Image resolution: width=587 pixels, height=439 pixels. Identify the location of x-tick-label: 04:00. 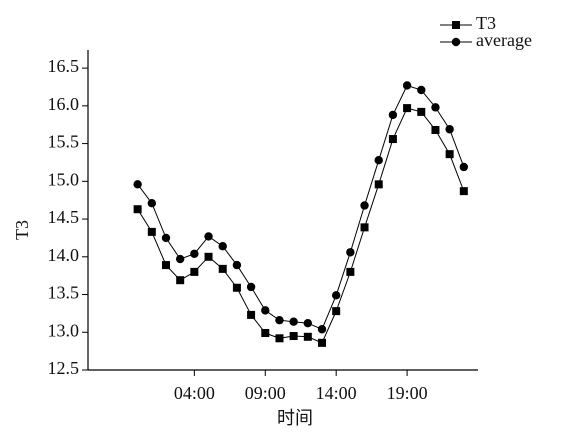
(194, 393).